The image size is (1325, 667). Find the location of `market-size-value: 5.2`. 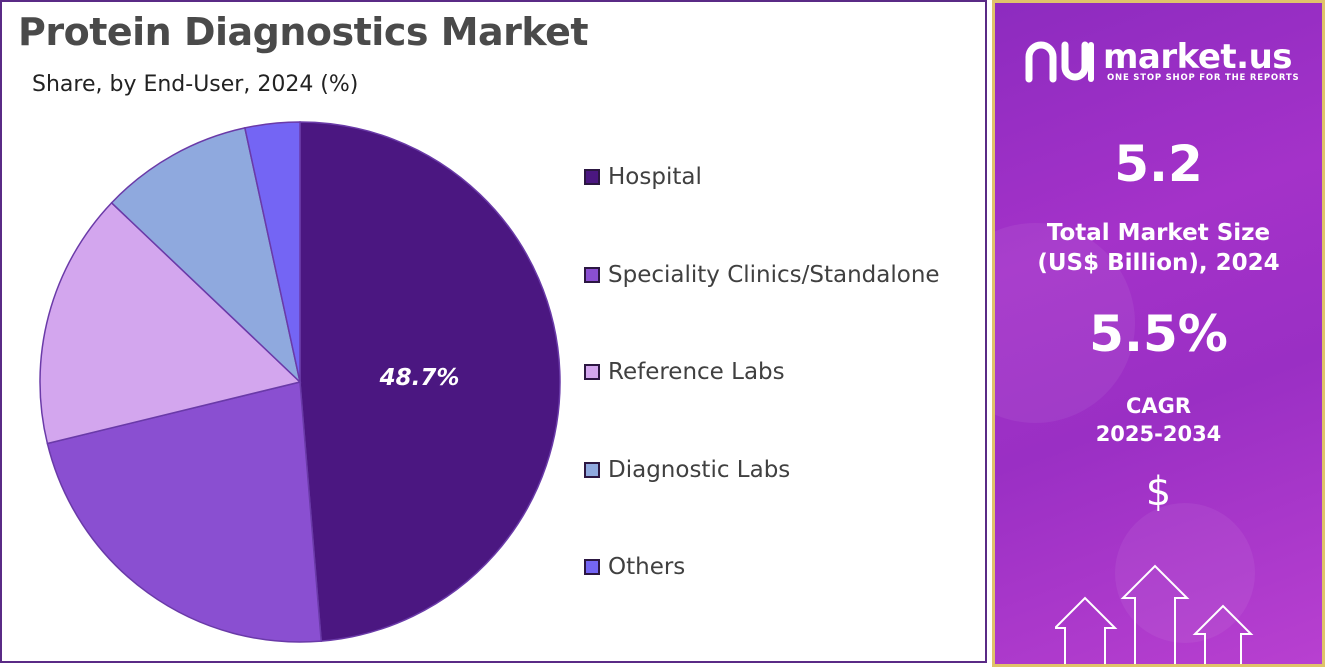

market-size-value: 5.2 is located at coordinates (1158, 164).